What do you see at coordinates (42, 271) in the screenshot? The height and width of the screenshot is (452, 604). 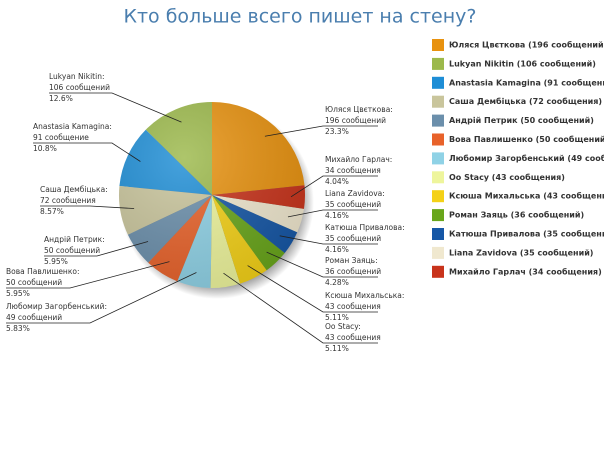 I see `slice-label-name: Вова Павлишенко:` at bounding box center [42, 271].